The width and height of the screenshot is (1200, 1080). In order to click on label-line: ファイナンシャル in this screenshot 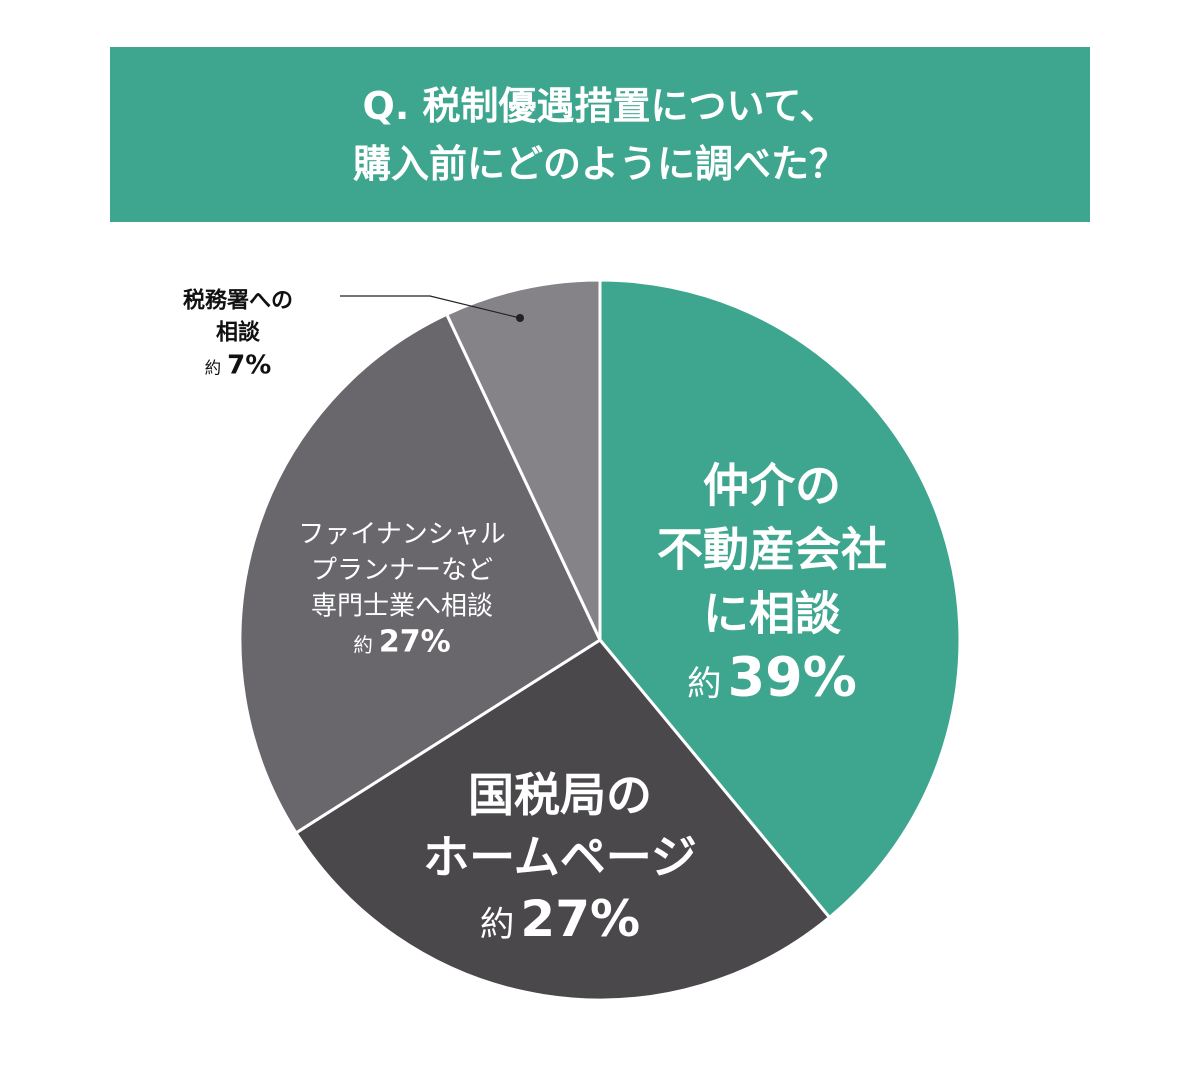, I will do `click(402, 534)`.